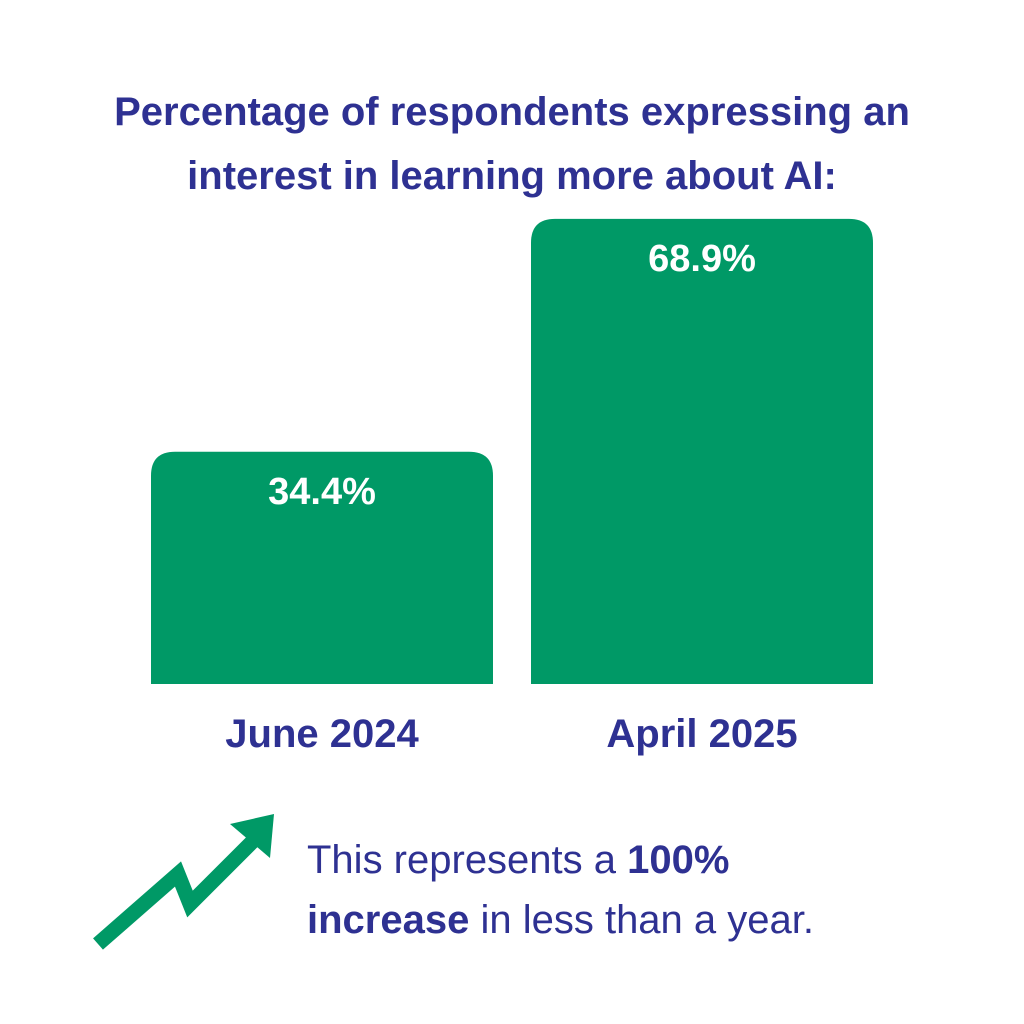 Image resolution: width=1024 pixels, height=1024 pixels. I want to click on bar-value-label-2: 68.9%, so click(702, 259).